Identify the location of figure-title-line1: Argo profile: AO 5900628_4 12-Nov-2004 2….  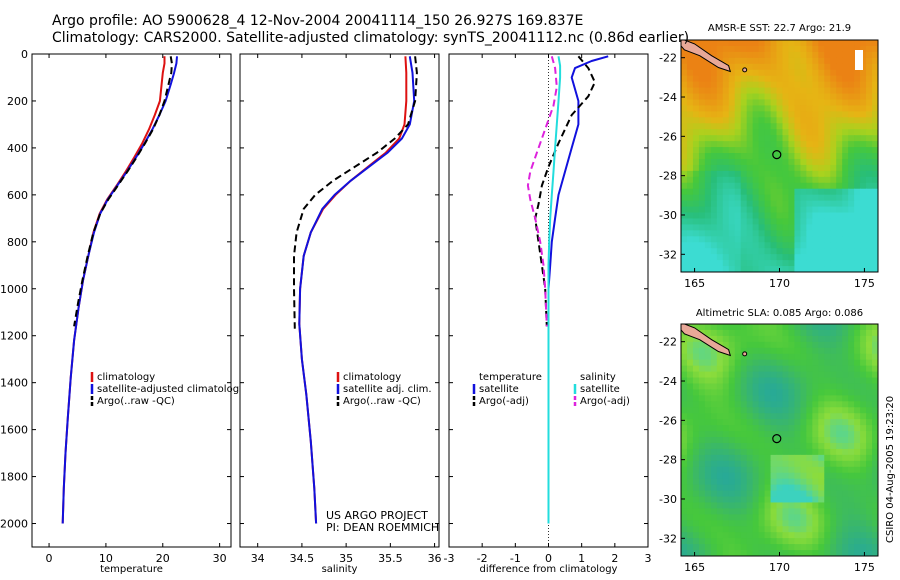
(318, 21).